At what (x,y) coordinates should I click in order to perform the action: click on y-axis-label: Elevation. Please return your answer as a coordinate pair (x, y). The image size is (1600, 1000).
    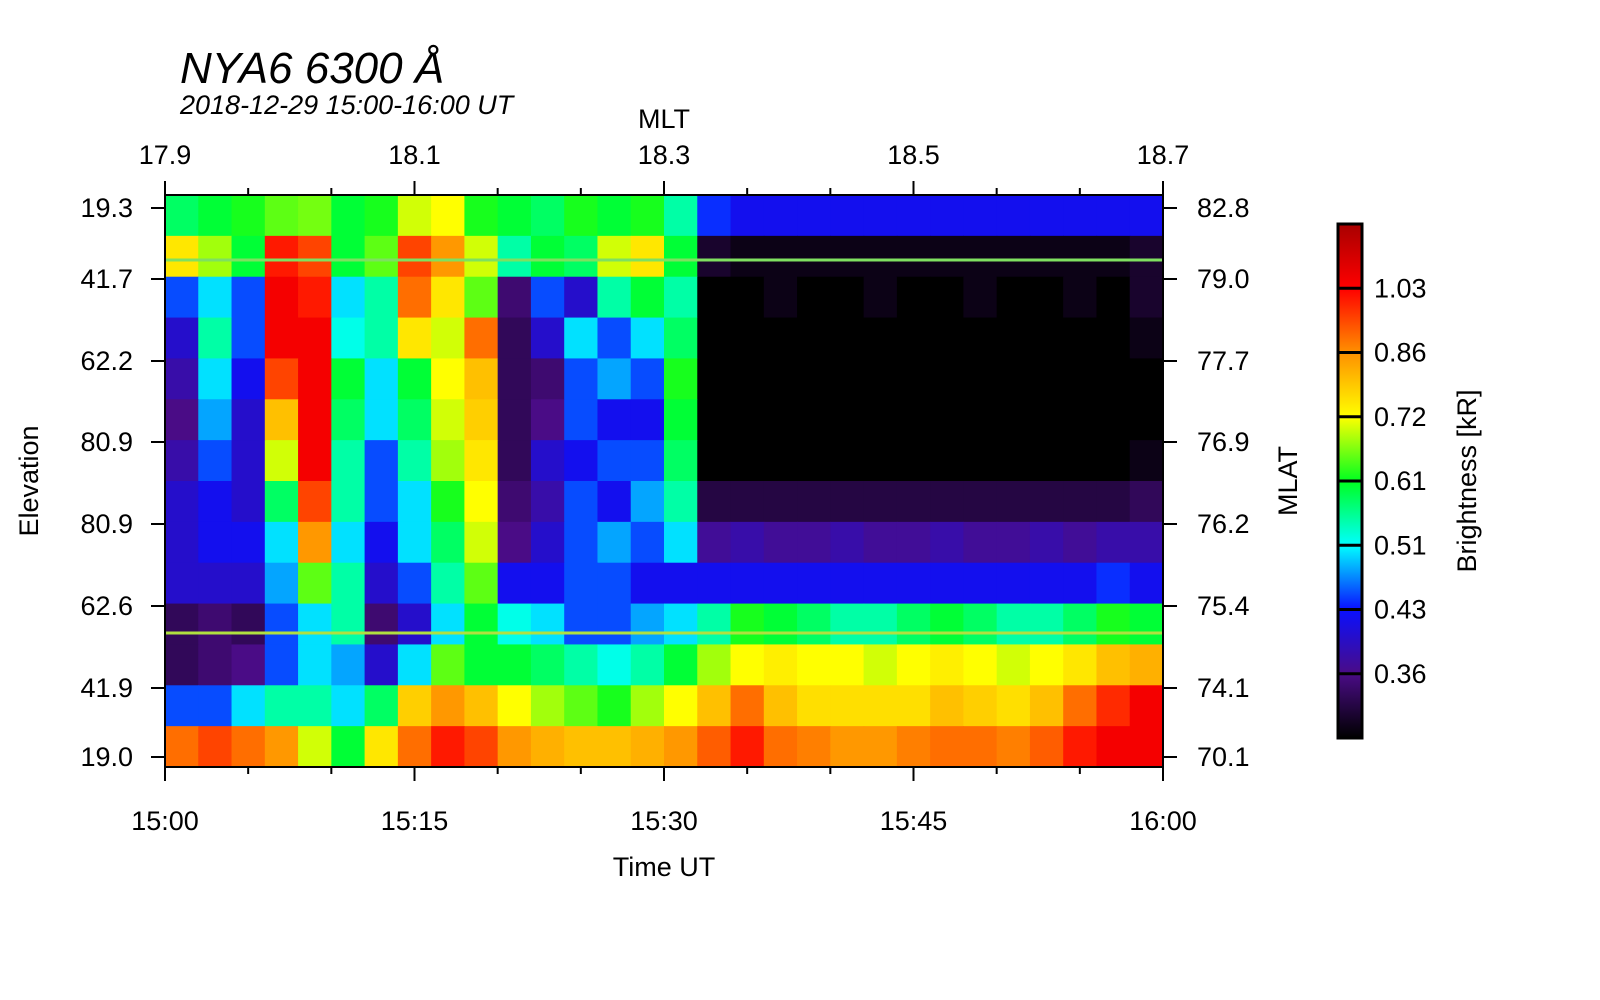
    Looking at the image, I should click on (29, 480).